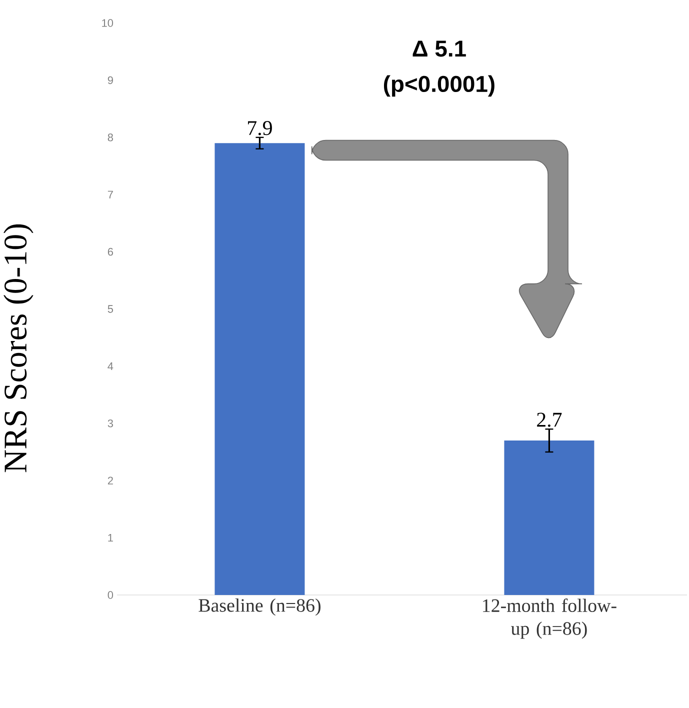 The image size is (689, 708). Describe the element at coordinates (110, 80) in the screenshot. I see `y-tick-label: 9` at that location.